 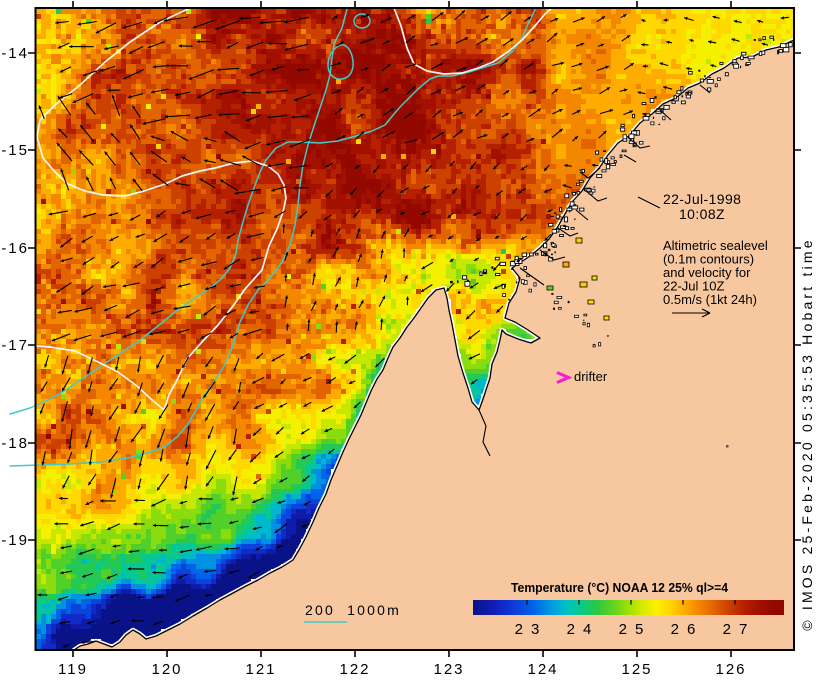 I want to click on svg-text: 23, so click(x=531, y=629).